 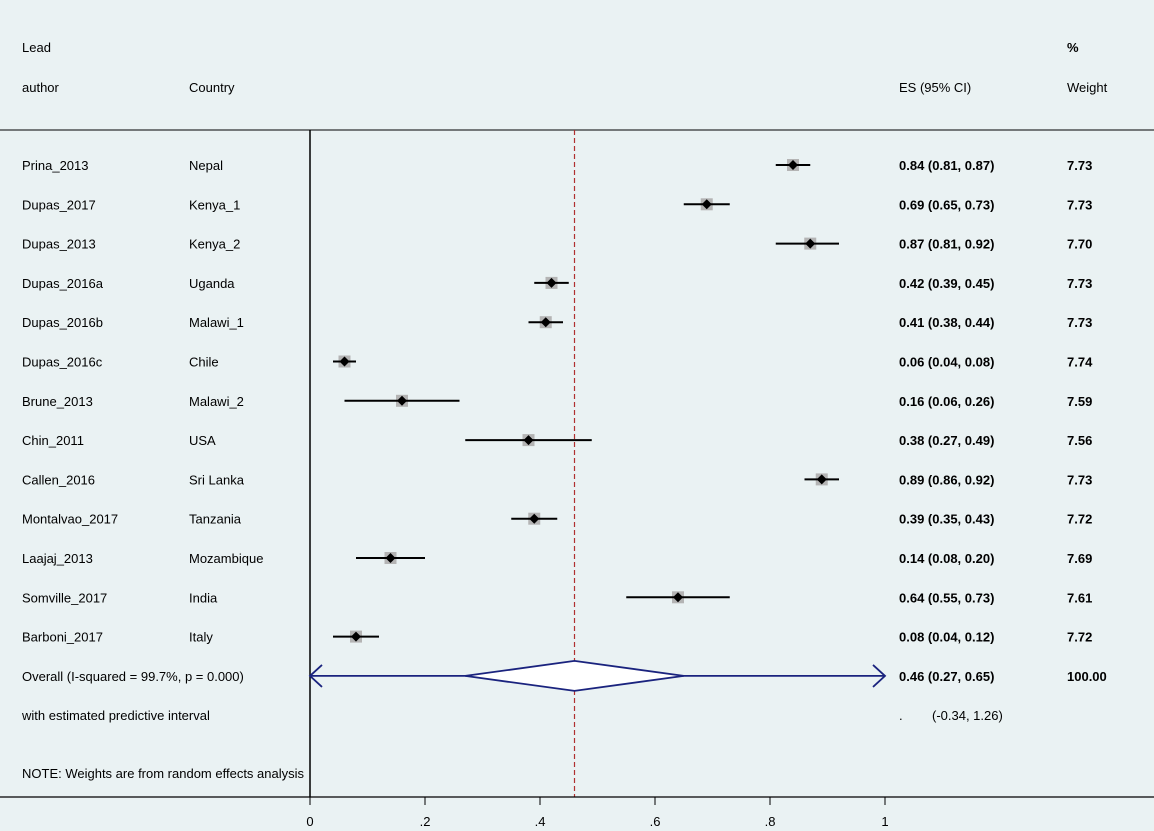 I want to click on overall-weight: 100.00, so click(x=1087, y=676).